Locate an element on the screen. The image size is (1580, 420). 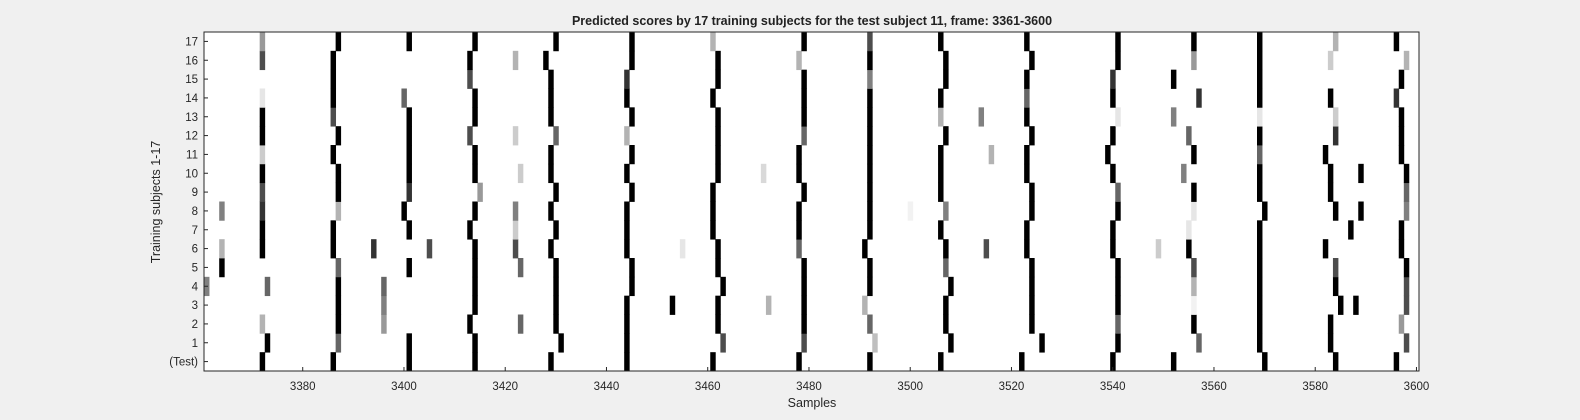
y-tick-label: 6 is located at coordinates (195, 250).